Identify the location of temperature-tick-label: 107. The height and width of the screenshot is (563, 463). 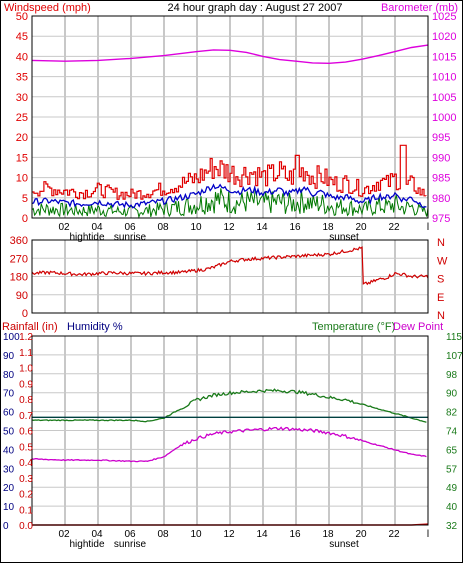
(454, 356).